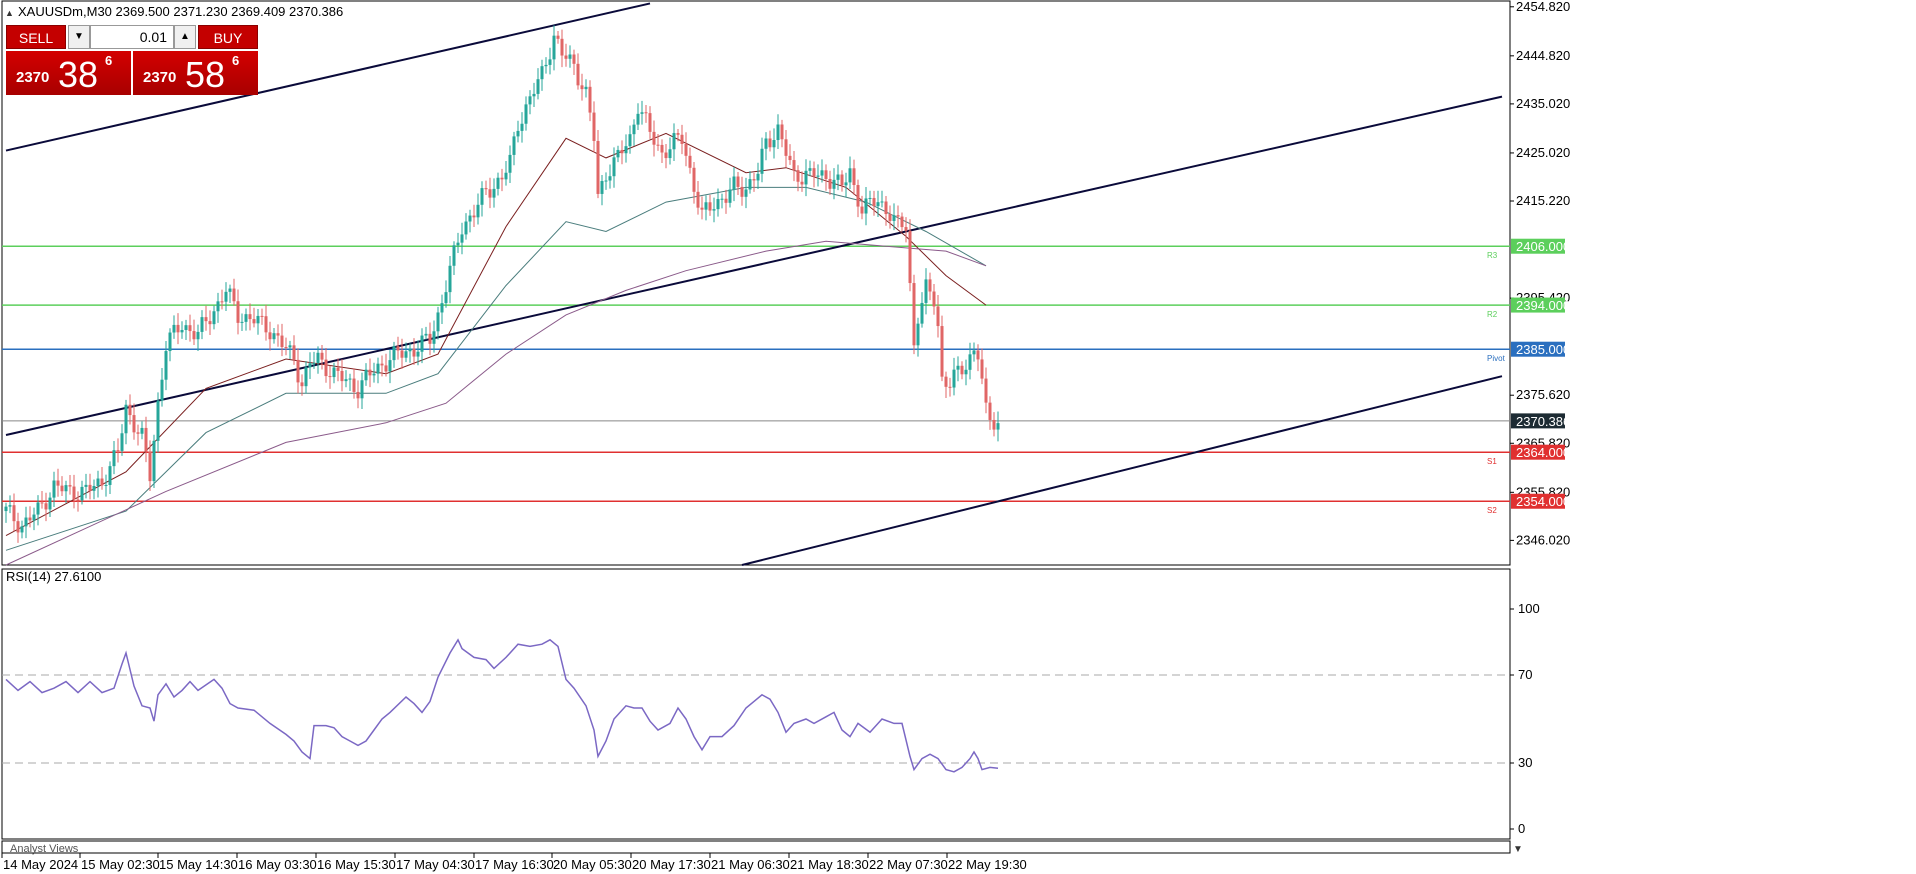  Describe the element at coordinates (514, 864) in the screenshot. I see `time-tick-label: 17 May 16:30` at that location.